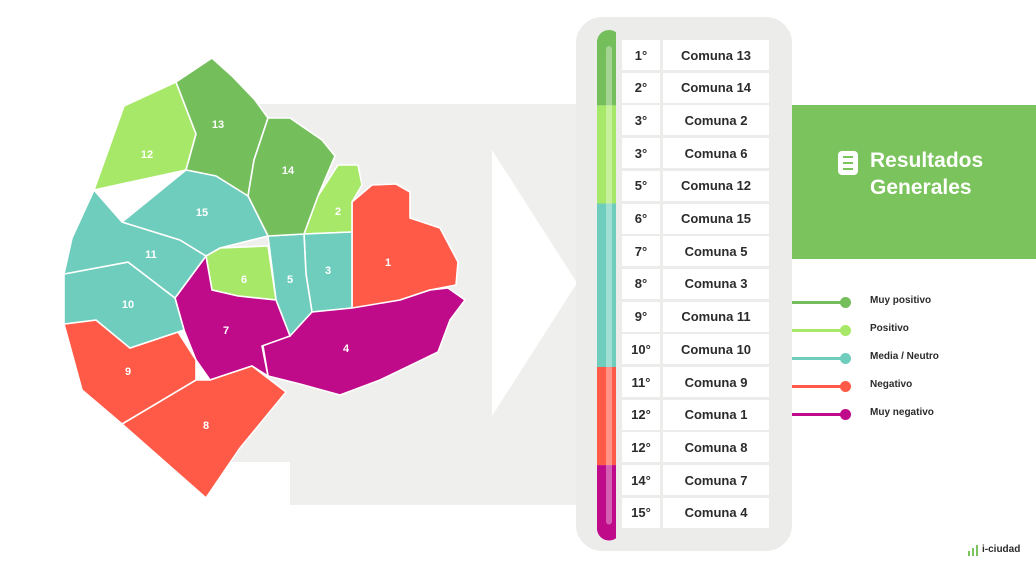  I want to click on title-line-2: Generales, so click(921, 187).